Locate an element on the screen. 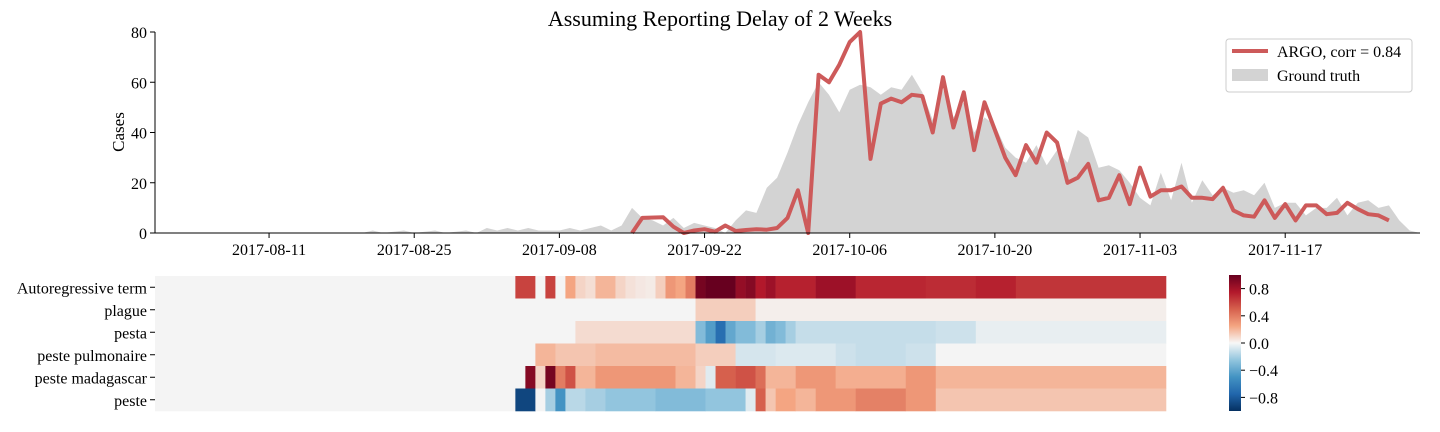  y-axis-label: Cases is located at coordinates (118, 132).